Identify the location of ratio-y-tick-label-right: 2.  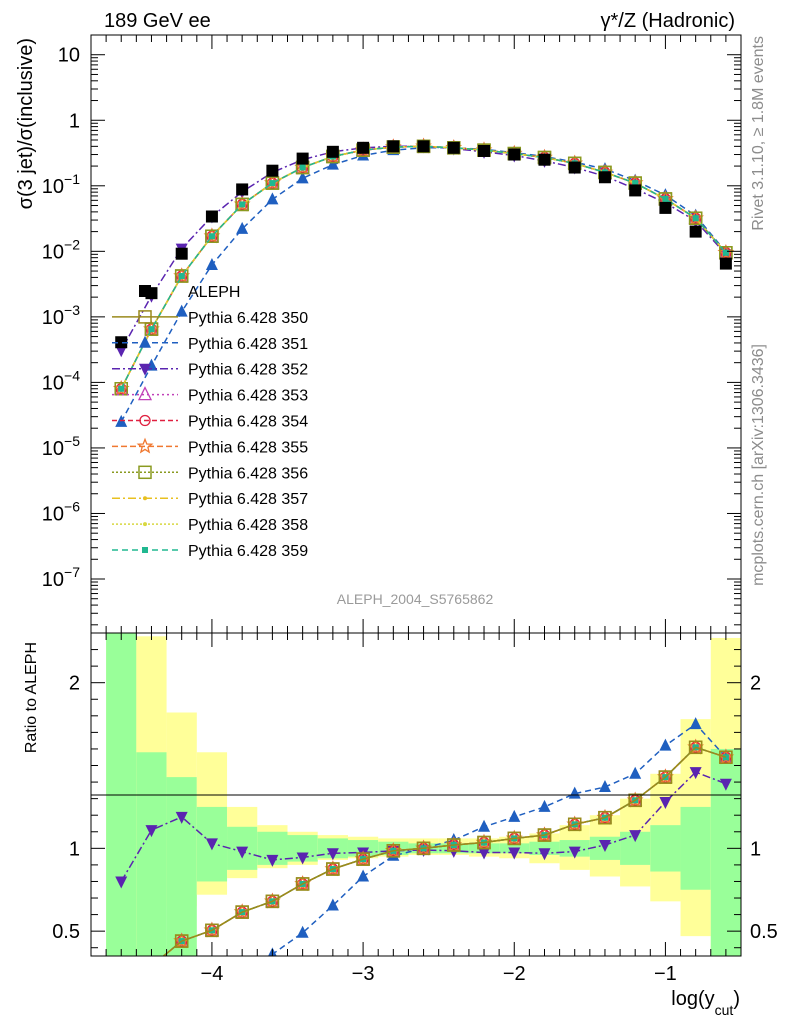
(755, 684).